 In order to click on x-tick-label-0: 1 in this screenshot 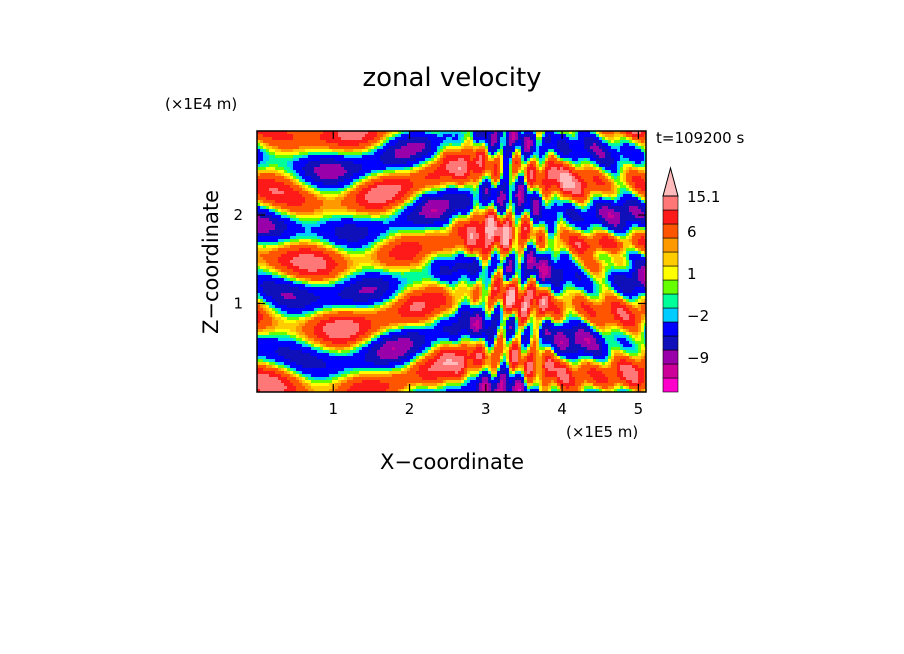, I will do `click(334, 409)`.